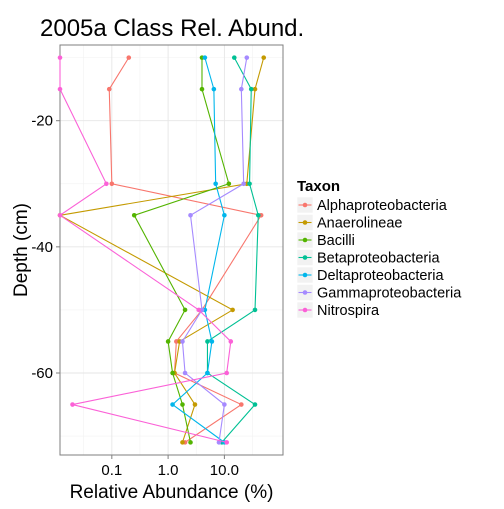  I want to click on legend-label: Anaerolineae, so click(359, 224).